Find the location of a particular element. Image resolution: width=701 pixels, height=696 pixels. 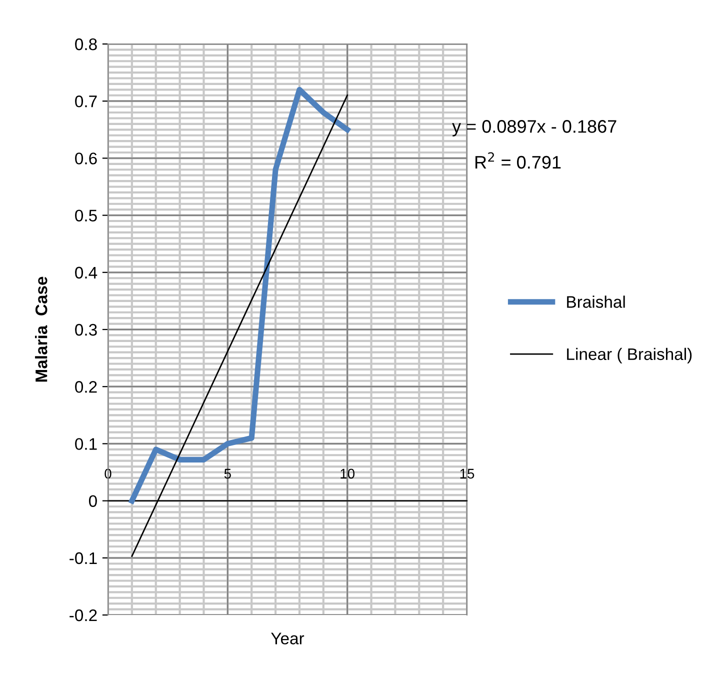

y-tick-label: 0.3 is located at coordinates (86, 330).